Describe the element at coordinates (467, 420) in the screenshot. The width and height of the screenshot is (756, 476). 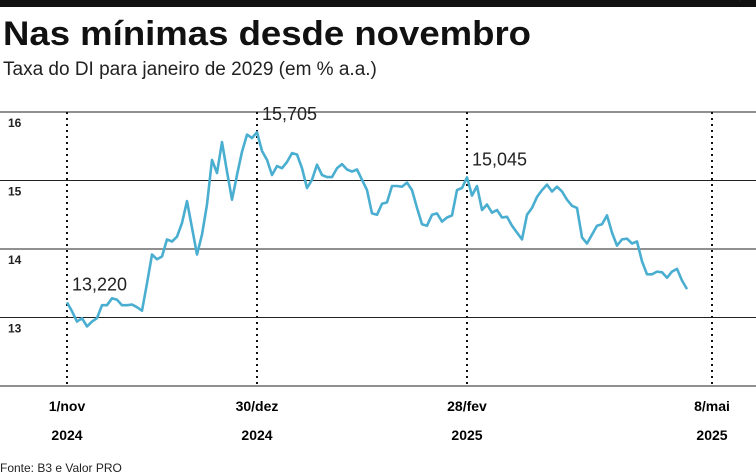
I see `x-tick-label: 28/fev 2025` at that location.